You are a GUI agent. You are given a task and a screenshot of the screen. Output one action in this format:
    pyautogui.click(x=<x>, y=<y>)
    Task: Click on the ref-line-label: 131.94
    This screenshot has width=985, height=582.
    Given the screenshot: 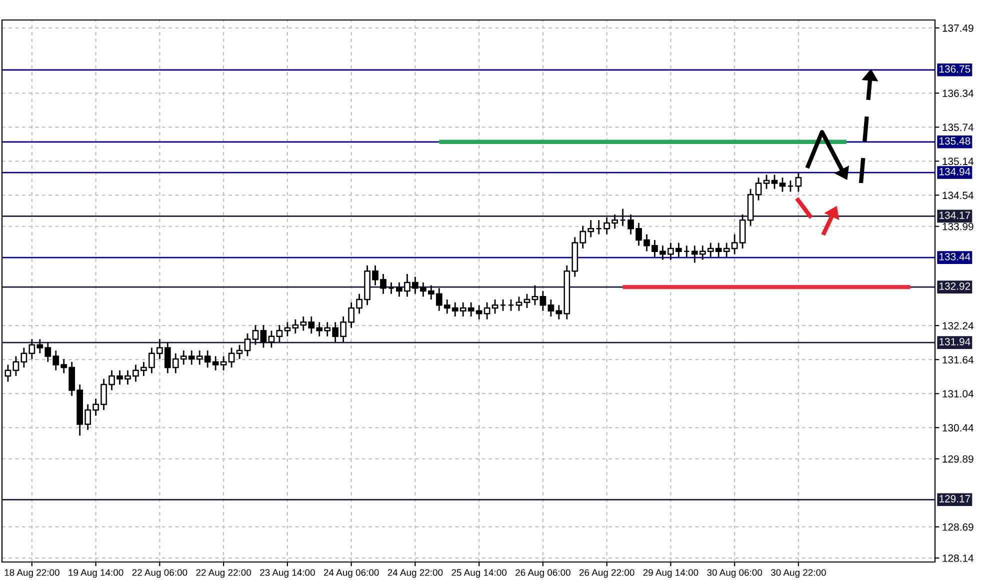 What is the action you would take?
    pyautogui.click(x=955, y=342)
    